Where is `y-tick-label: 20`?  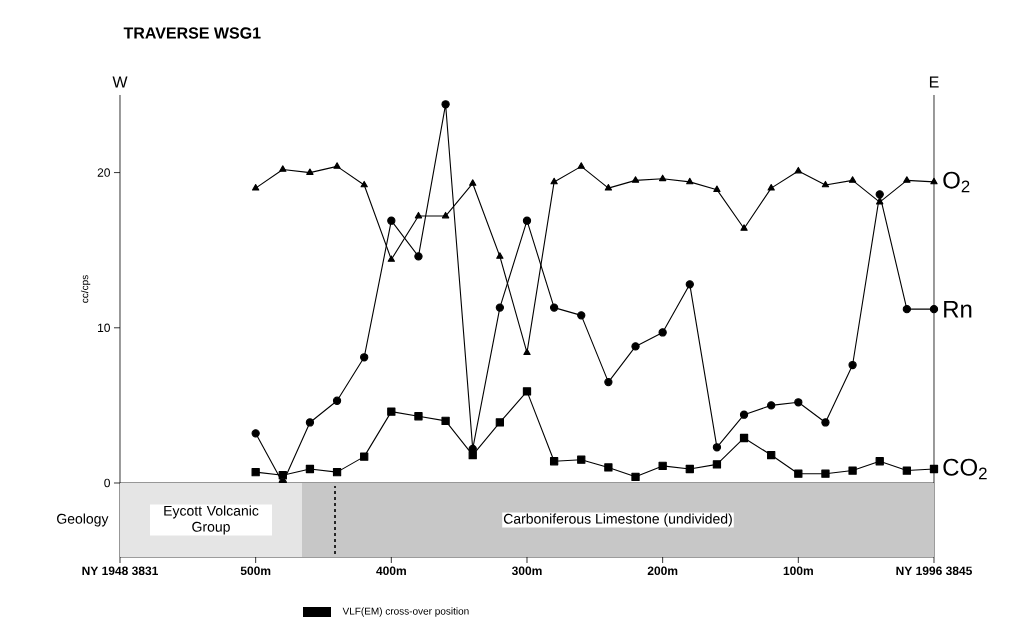
y-tick-label: 20 is located at coordinates (103, 172).